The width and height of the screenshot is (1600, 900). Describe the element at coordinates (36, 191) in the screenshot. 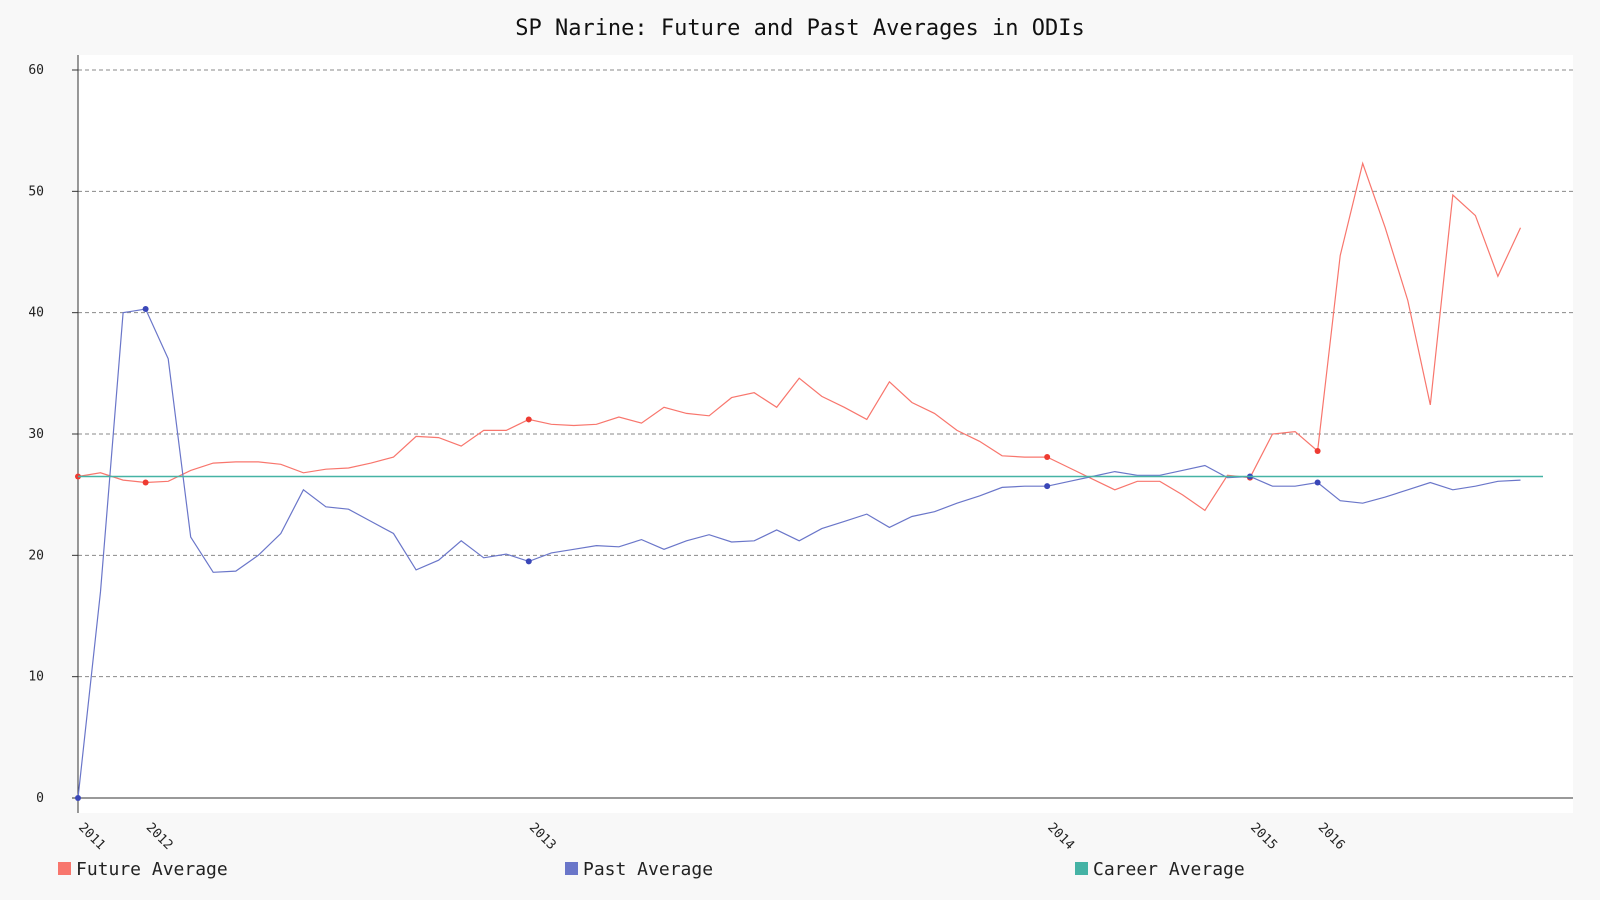

I see `y-tick-label: 50` at that location.